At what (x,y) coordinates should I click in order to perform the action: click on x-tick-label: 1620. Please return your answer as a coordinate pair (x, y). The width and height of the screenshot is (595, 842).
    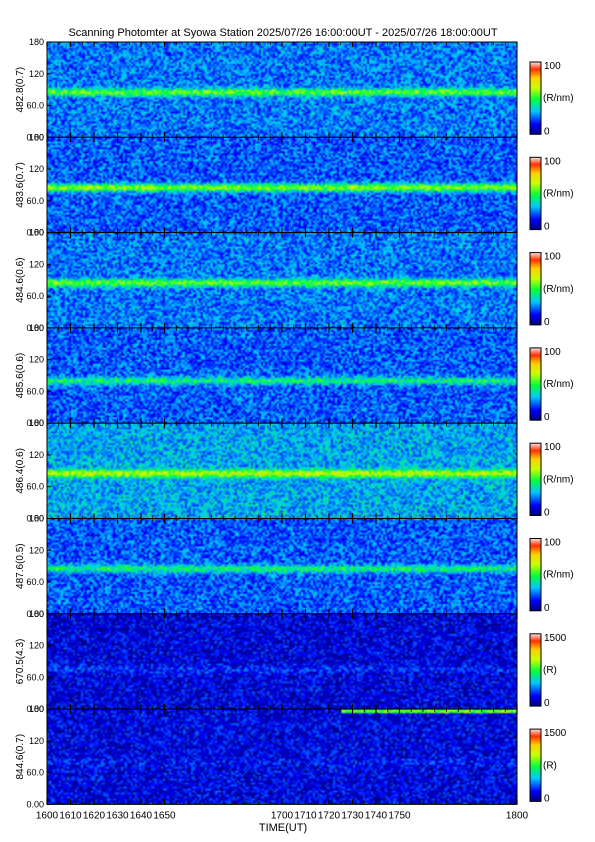
    Looking at the image, I should click on (94, 815).